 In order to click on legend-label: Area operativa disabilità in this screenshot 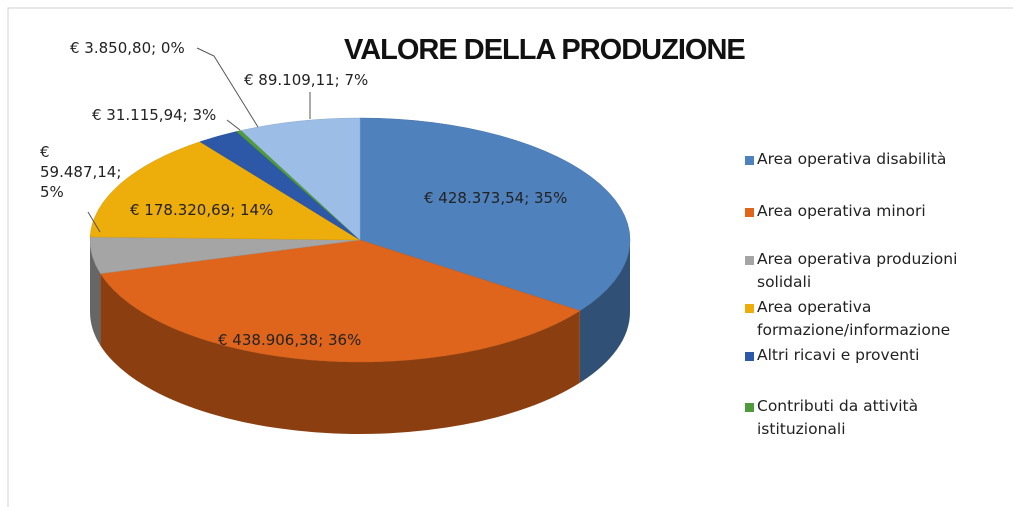, I will do `click(852, 159)`.